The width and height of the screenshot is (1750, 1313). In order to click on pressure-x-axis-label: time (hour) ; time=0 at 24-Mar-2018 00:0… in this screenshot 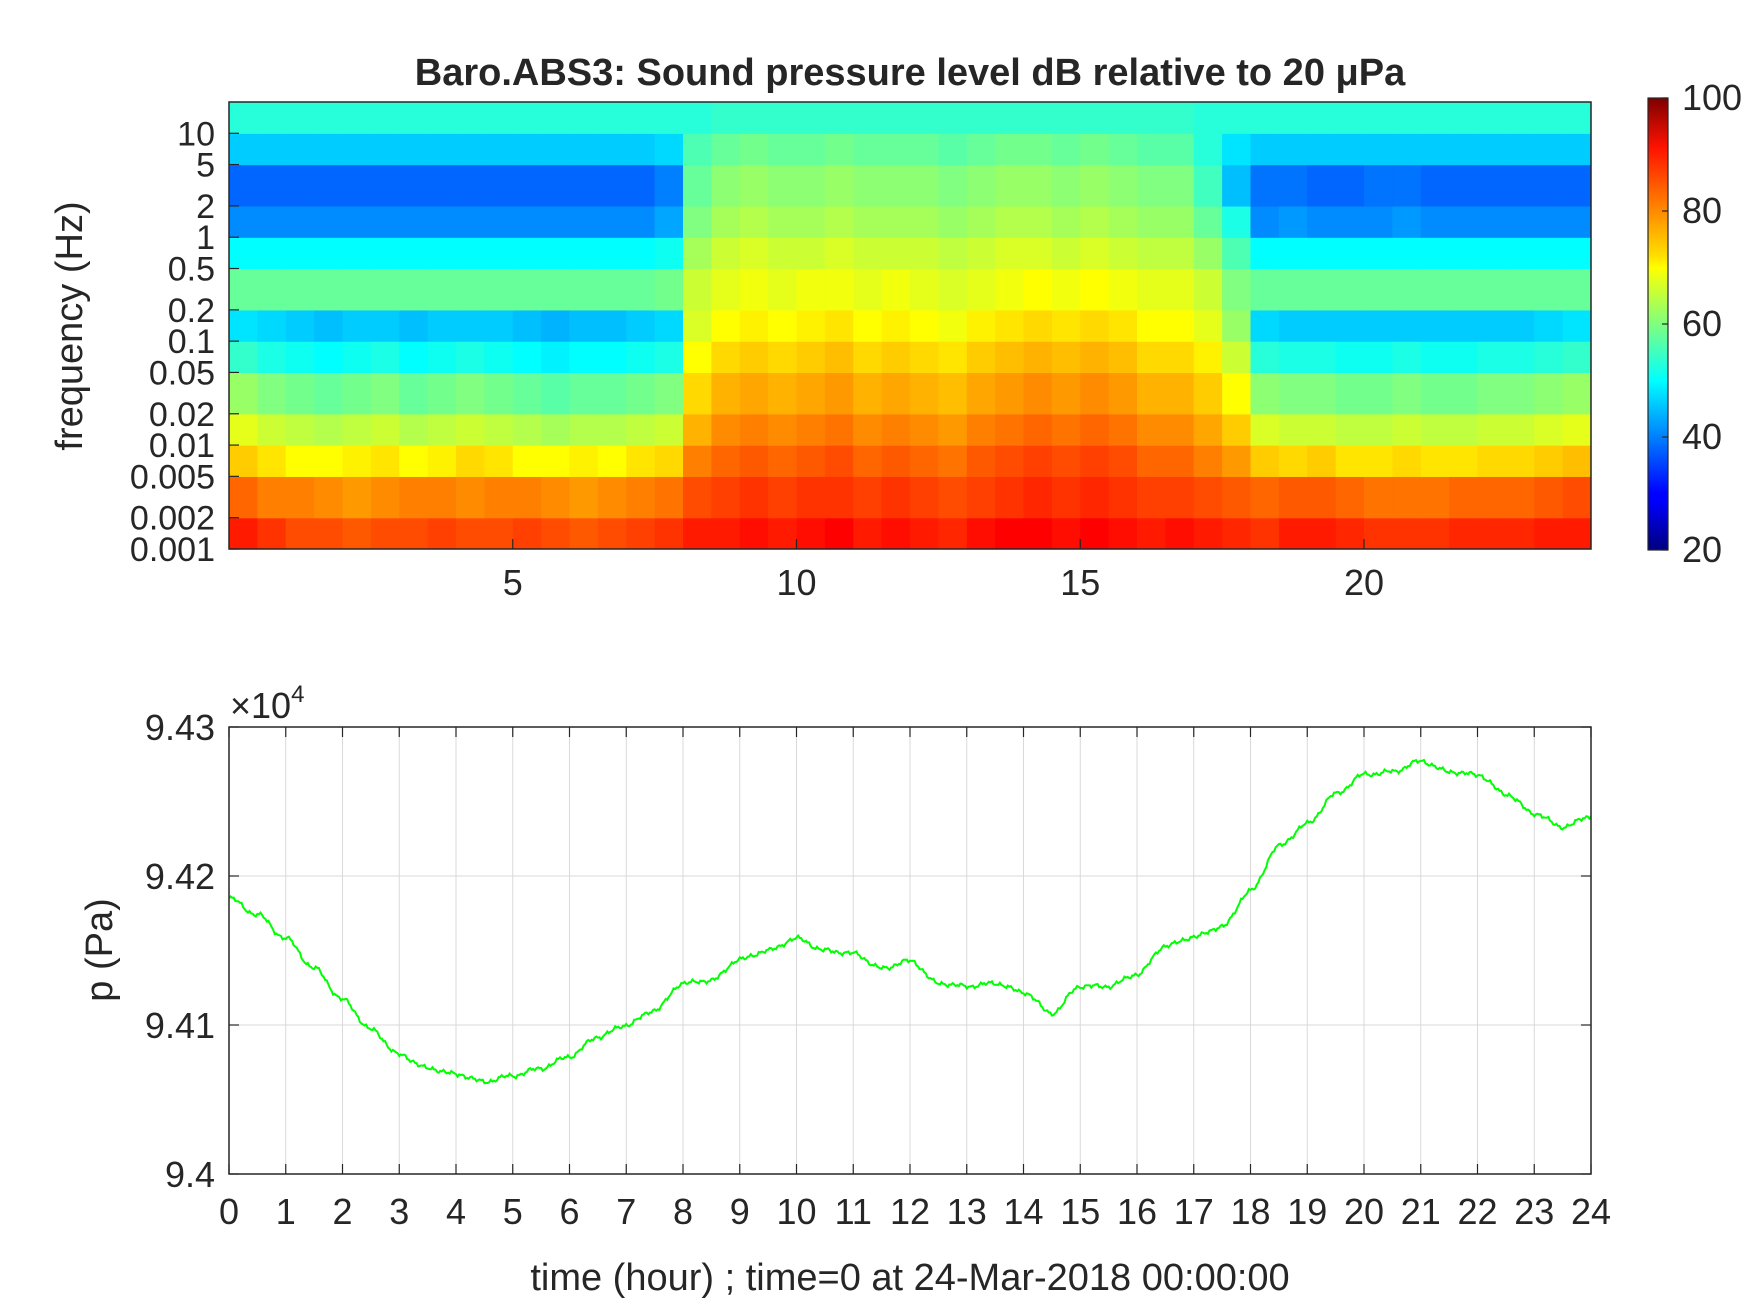, I will do `click(909, 1278)`.